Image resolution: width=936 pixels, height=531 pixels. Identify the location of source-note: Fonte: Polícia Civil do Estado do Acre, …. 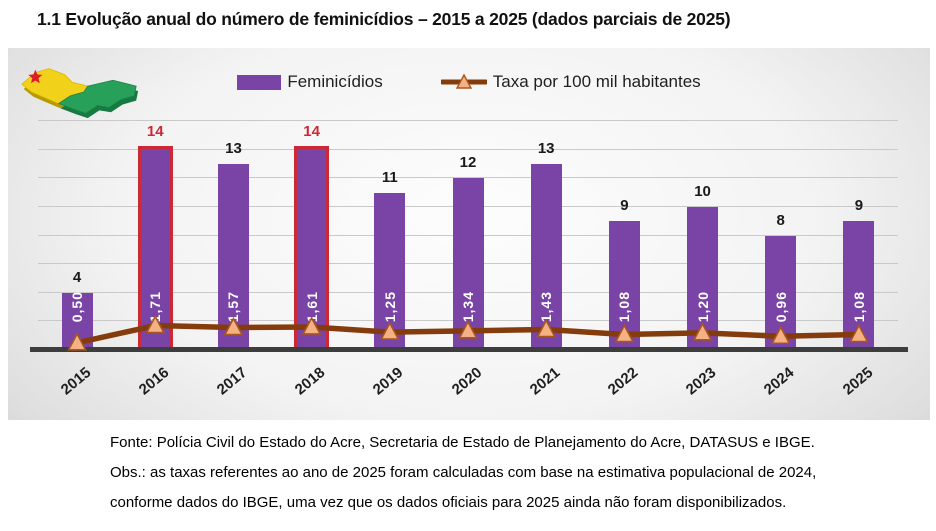
(505, 473).